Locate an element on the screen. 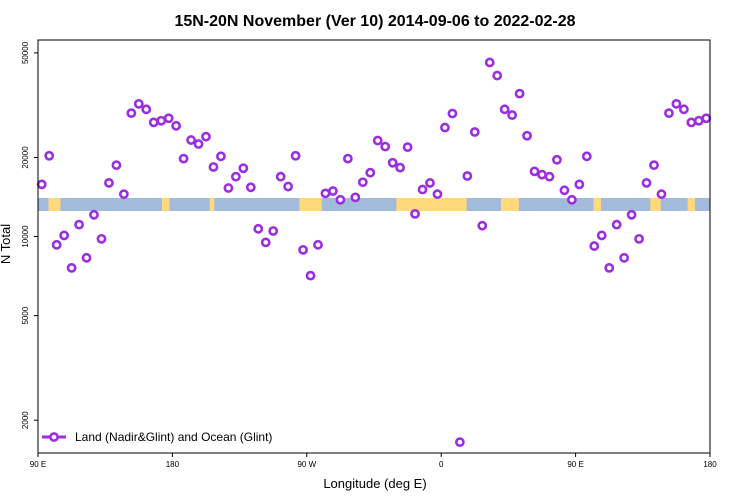 Image resolution: width=750 pixels, height=500 pixels. land-ocean-band is located at coordinates (374, 204).